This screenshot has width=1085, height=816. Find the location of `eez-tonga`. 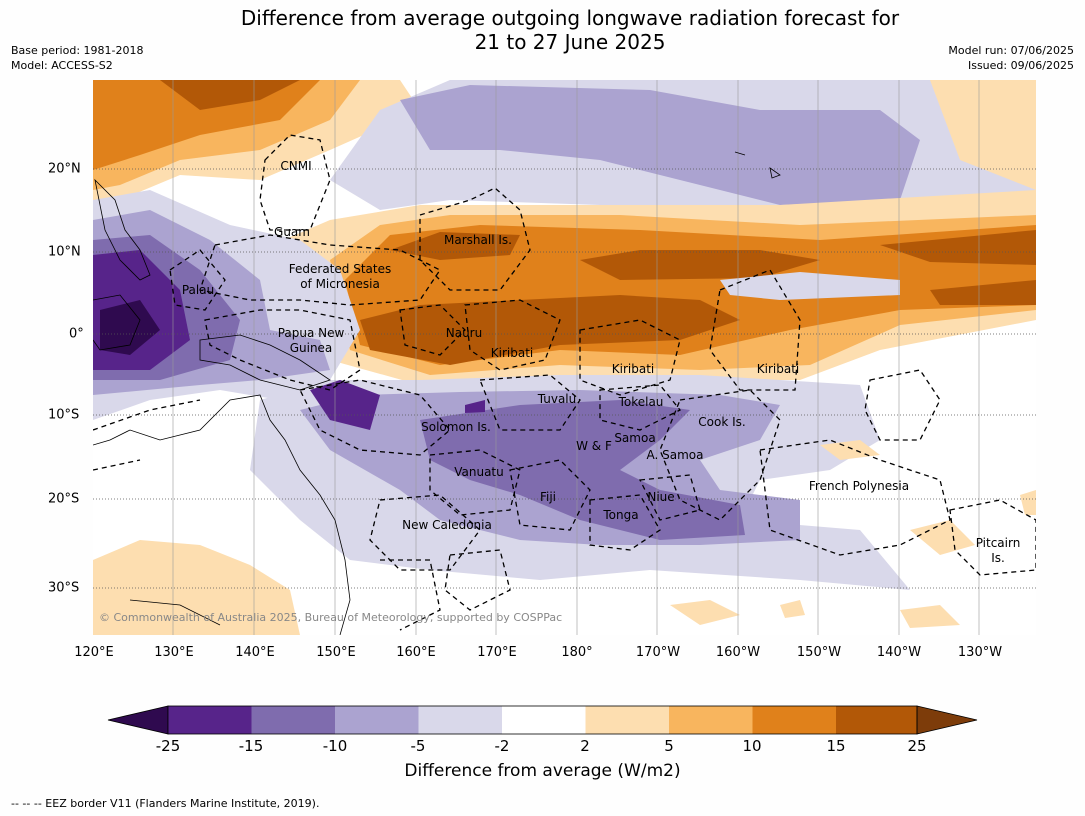

eez-tonga is located at coordinates (625, 522).